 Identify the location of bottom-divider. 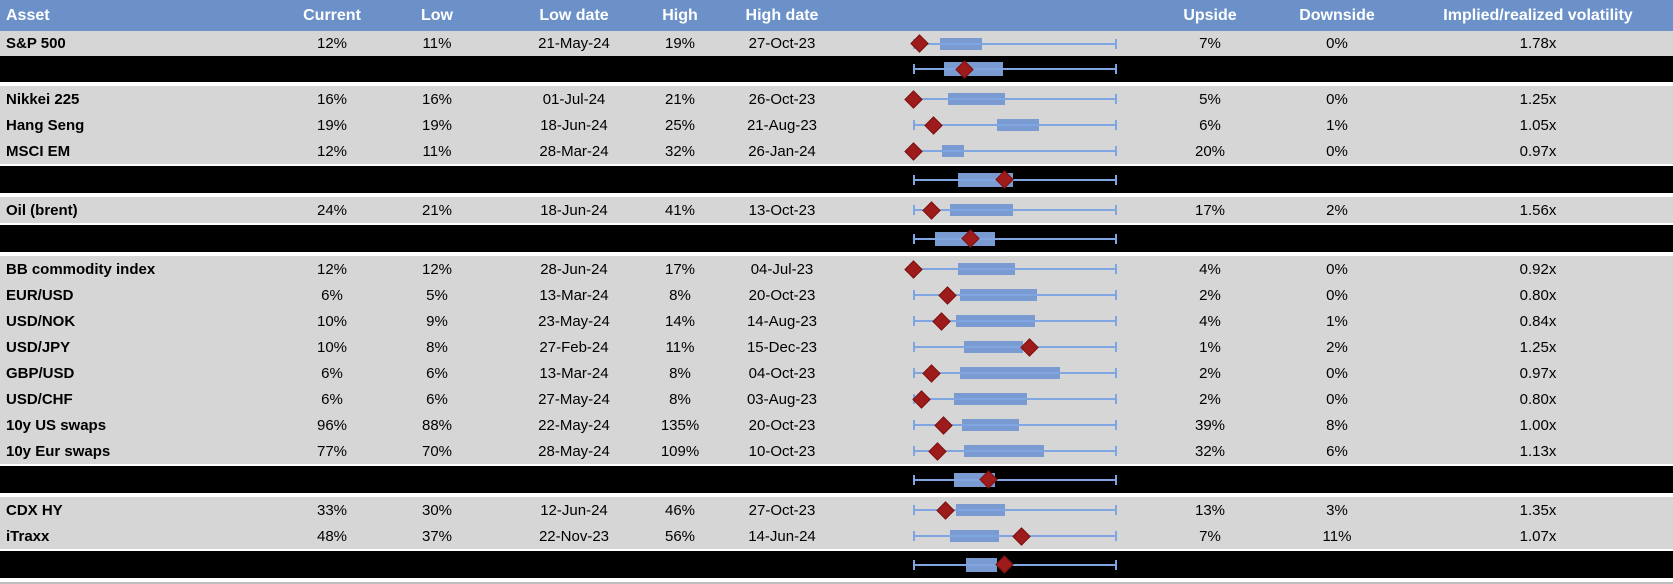
(836, 583).